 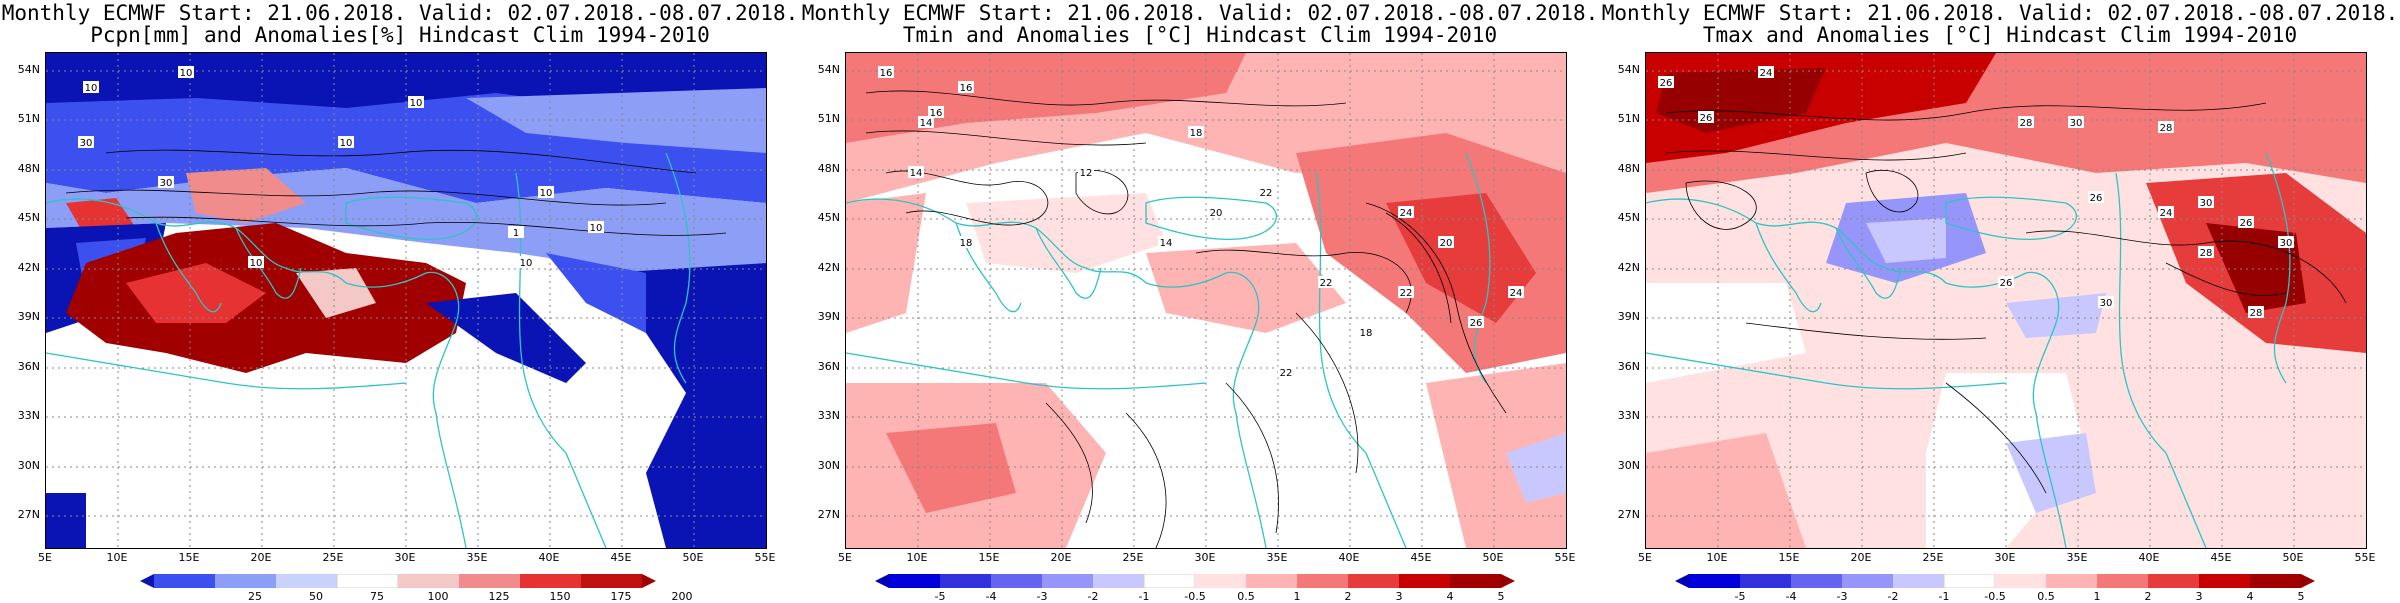 What do you see at coordinates (1195, 596) in the screenshot?
I see `colorbar-label: -0.5` at bounding box center [1195, 596].